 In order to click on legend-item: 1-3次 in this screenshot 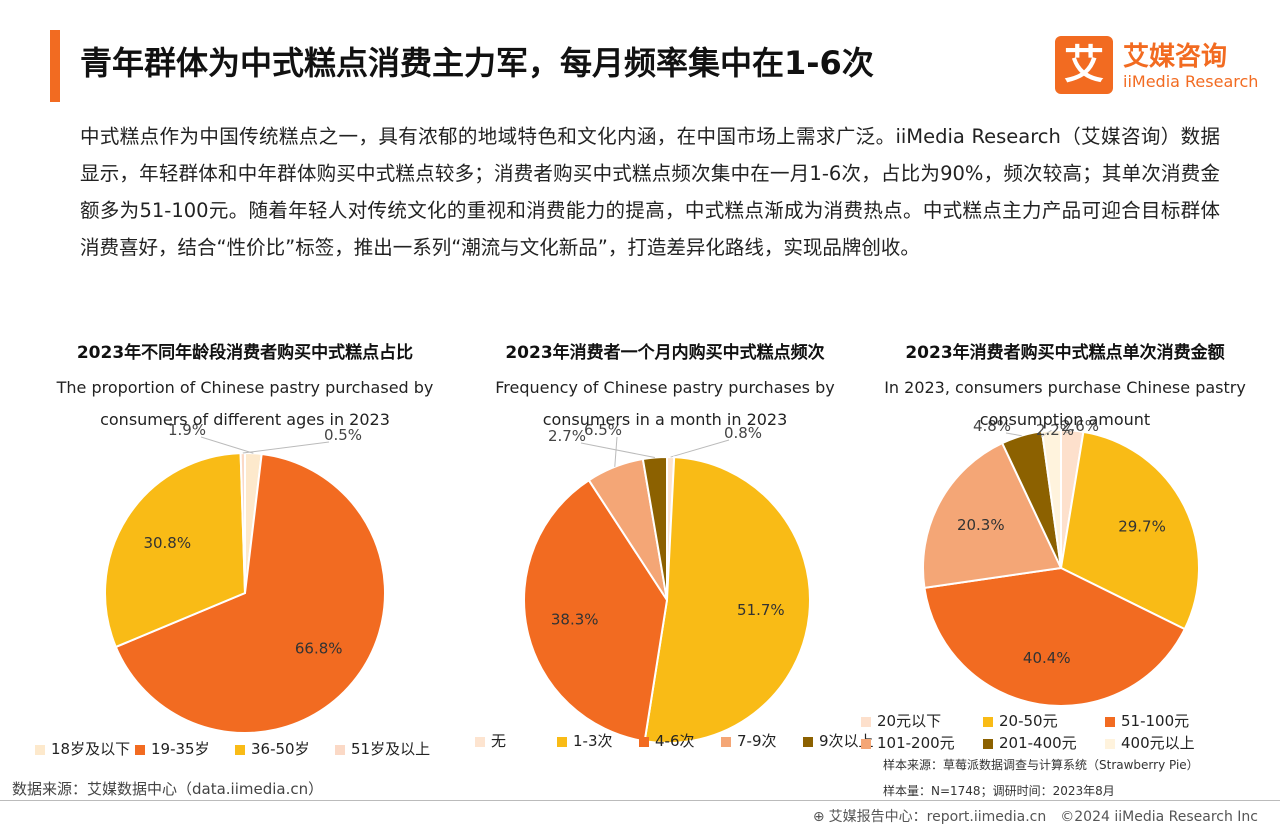, I will do `click(585, 740)`.